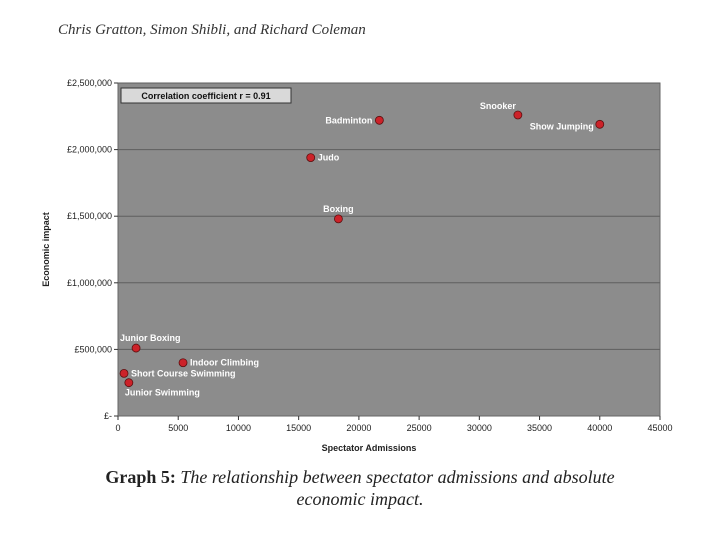 Image resolution: width=720 pixels, height=540 pixels. I want to click on correlation-box, so click(206, 95).